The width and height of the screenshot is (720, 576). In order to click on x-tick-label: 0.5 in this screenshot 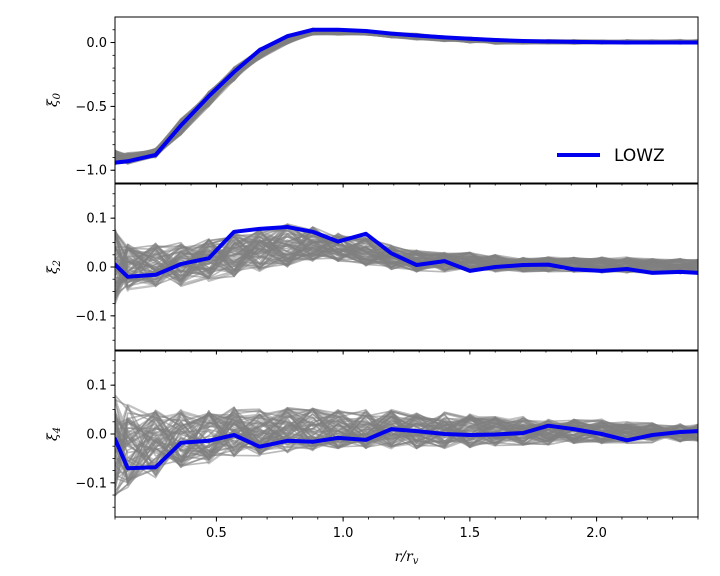, I will do `click(216, 533)`.